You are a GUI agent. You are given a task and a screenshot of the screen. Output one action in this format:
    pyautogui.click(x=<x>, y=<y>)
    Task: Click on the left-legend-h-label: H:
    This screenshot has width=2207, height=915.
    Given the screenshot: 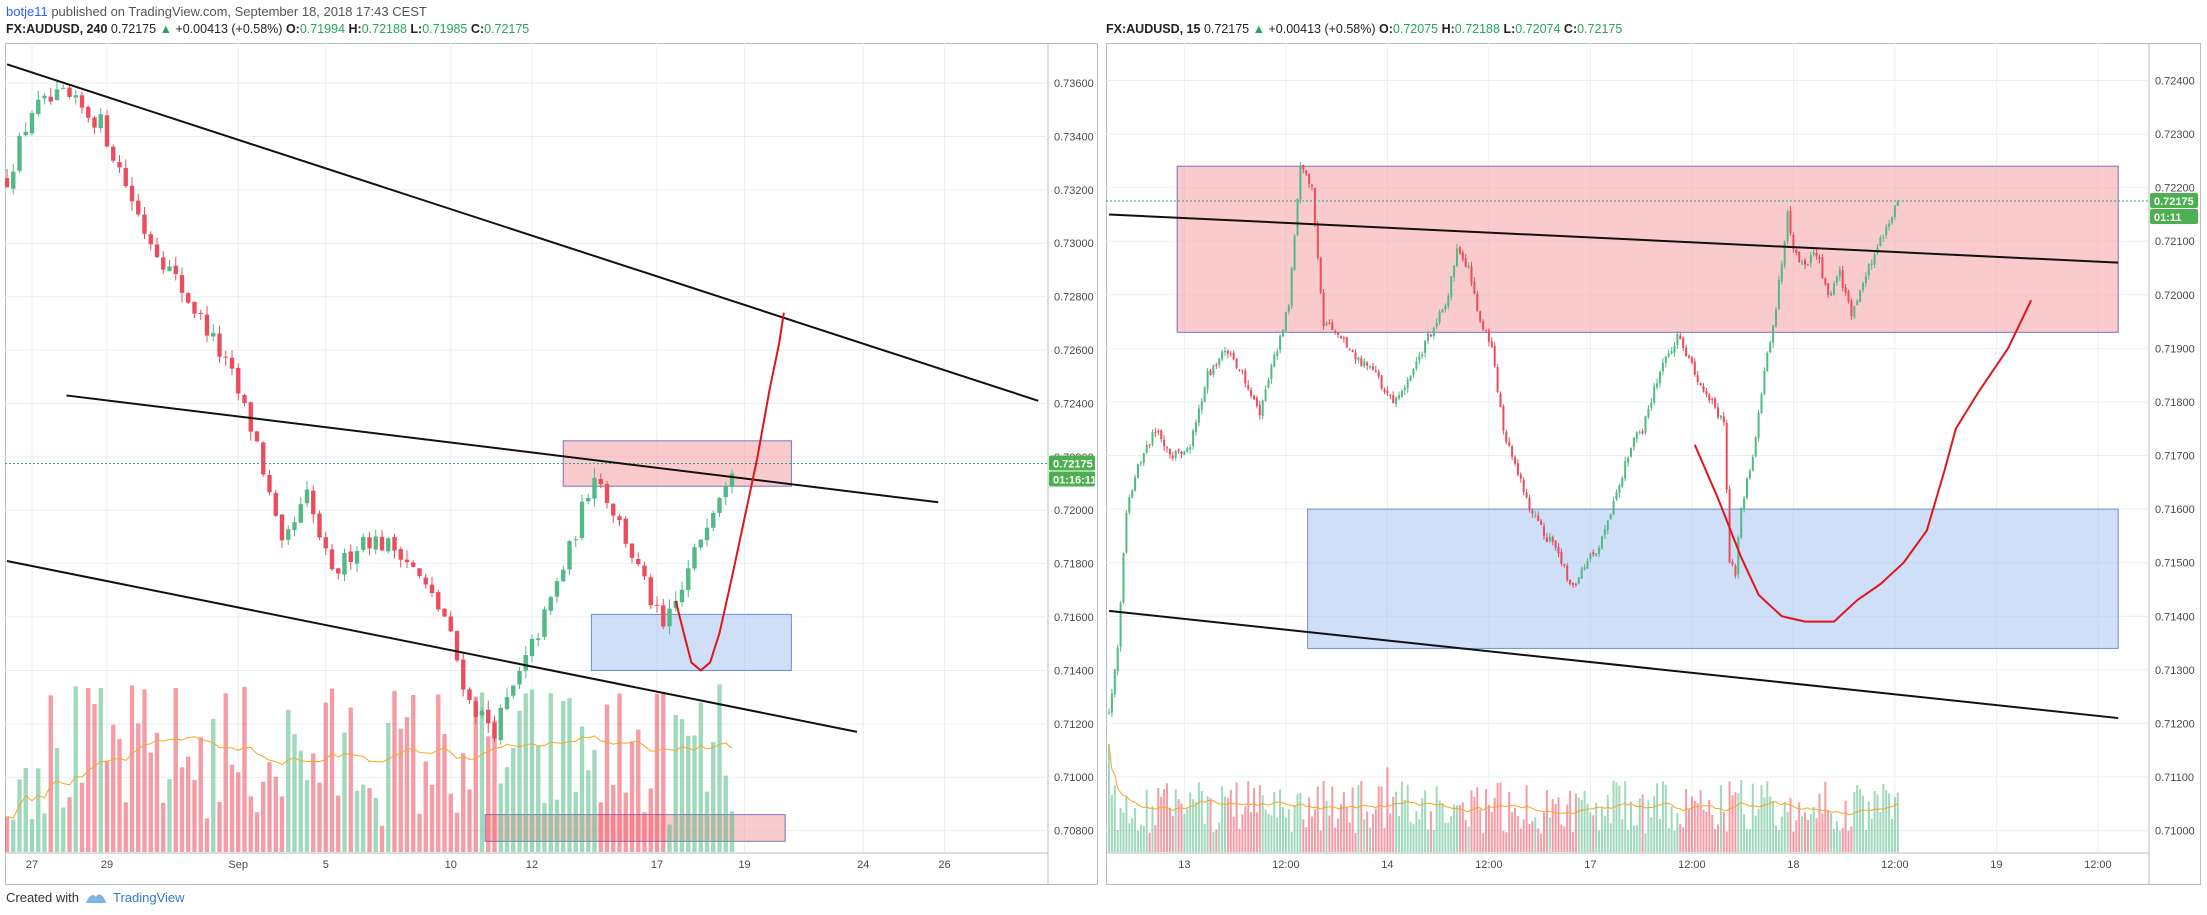 What is the action you would take?
    pyautogui.click(x=355, y=29)
    